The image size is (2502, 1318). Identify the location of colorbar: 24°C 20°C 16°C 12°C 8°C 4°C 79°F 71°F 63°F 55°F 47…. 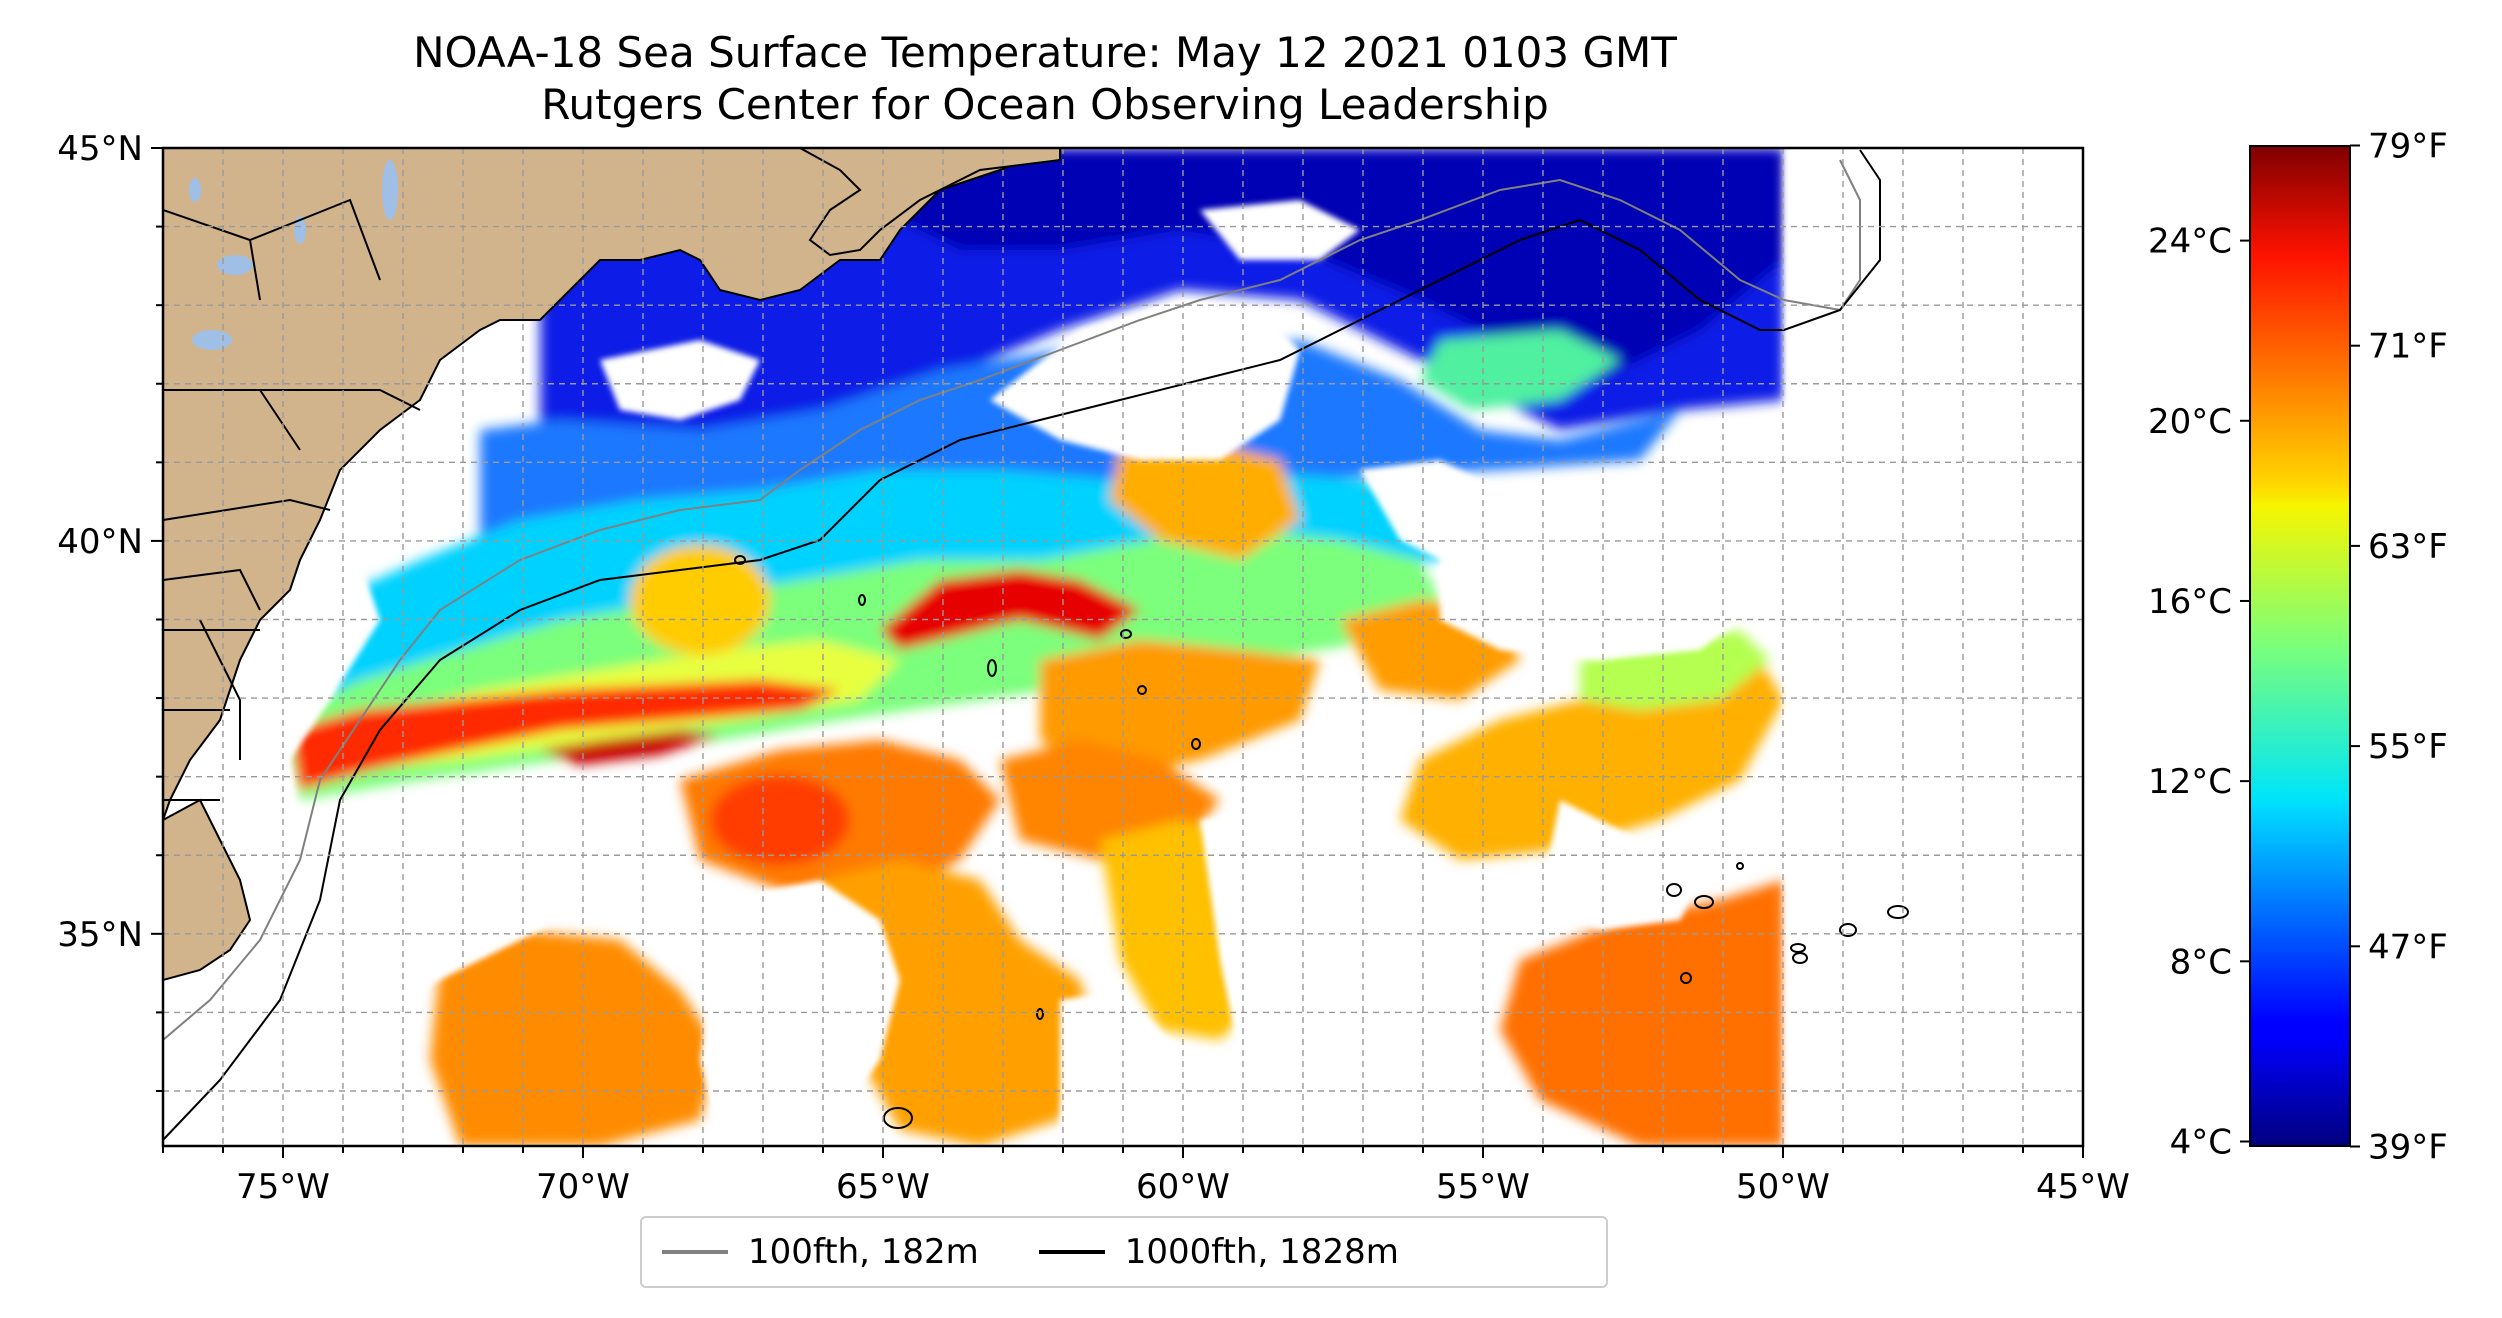
(2298, 646).